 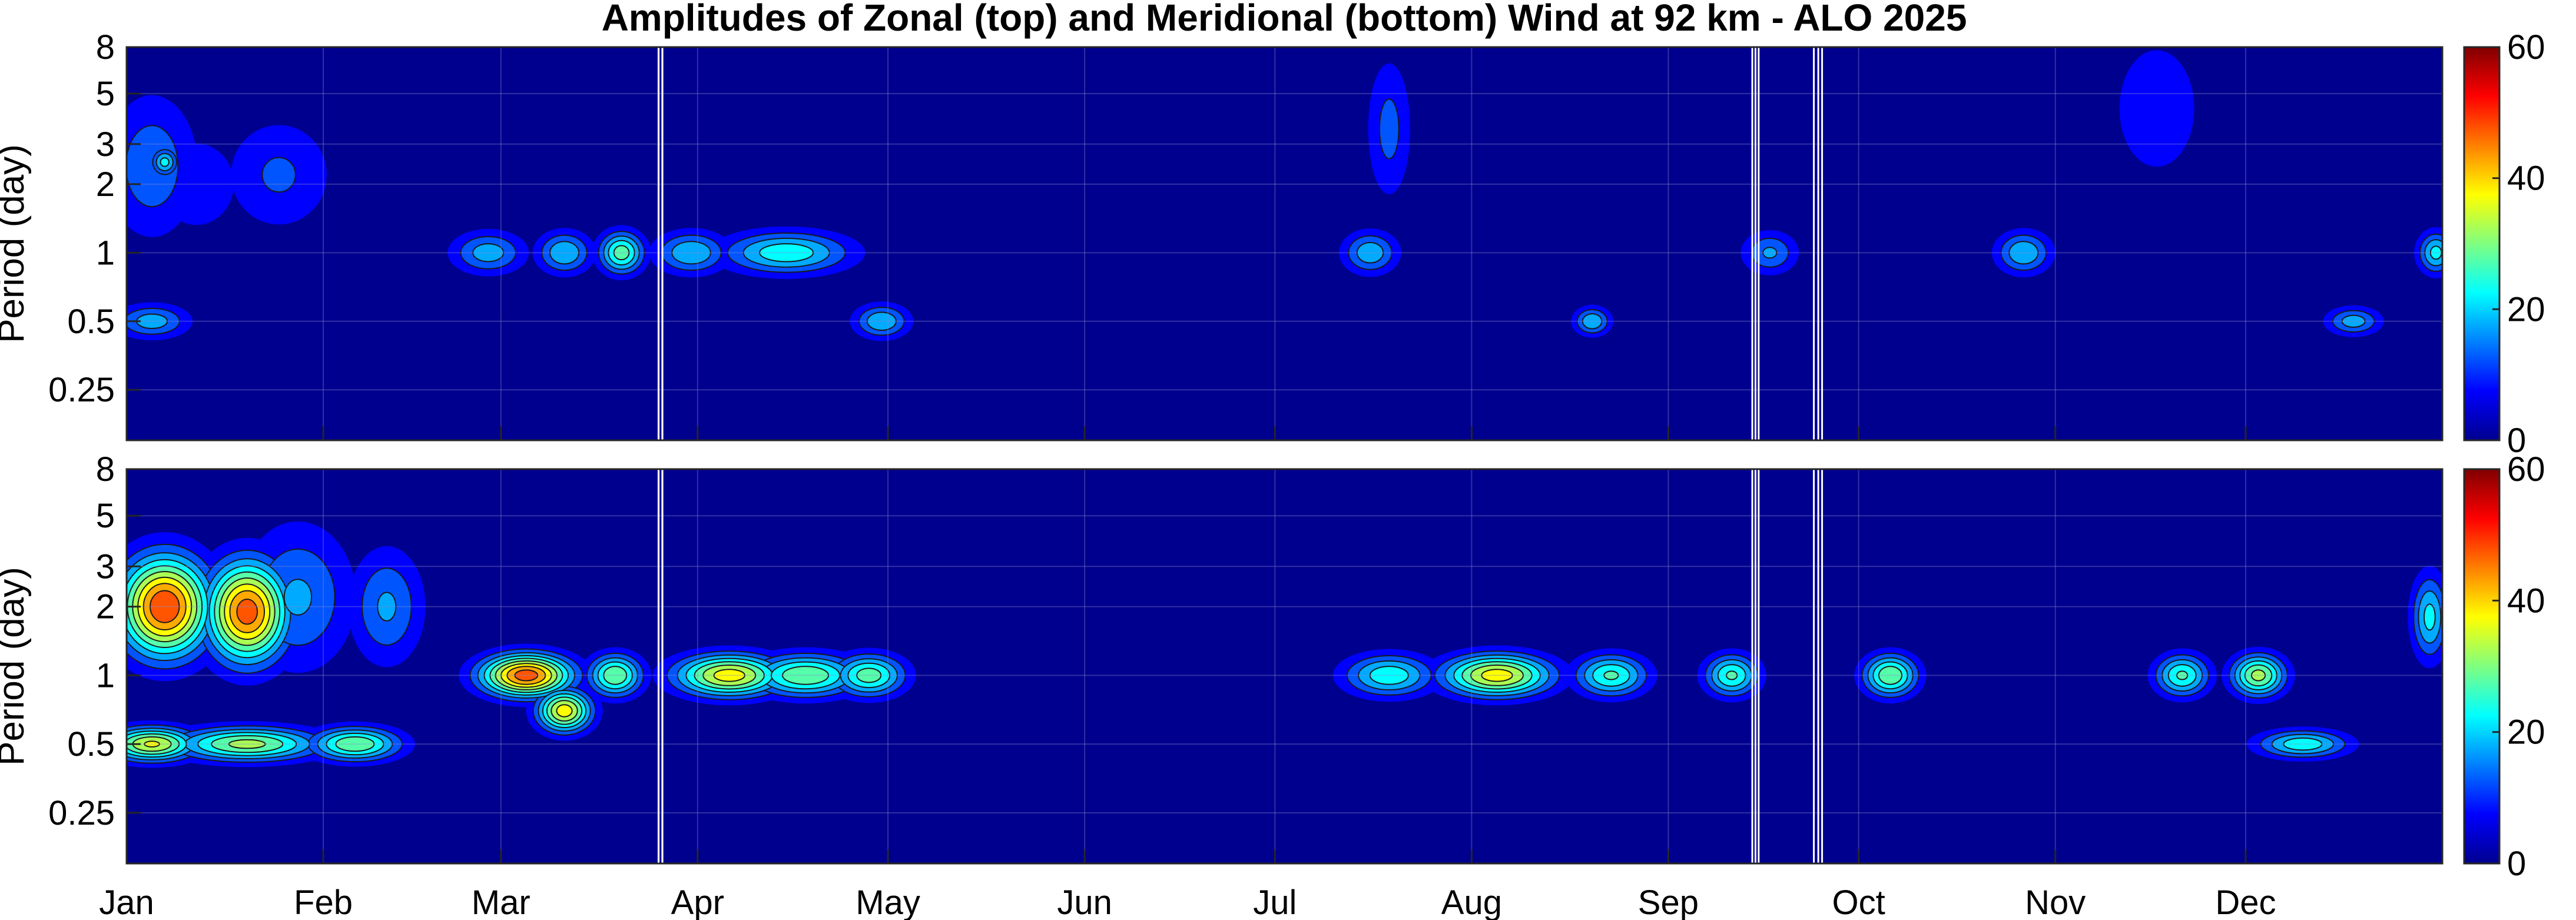 What do you see at coordinates (2526, 179) in the screenshot?
I see `colorbar-tick-label-zonal-2: 40` at bounding box center [2526, 179].